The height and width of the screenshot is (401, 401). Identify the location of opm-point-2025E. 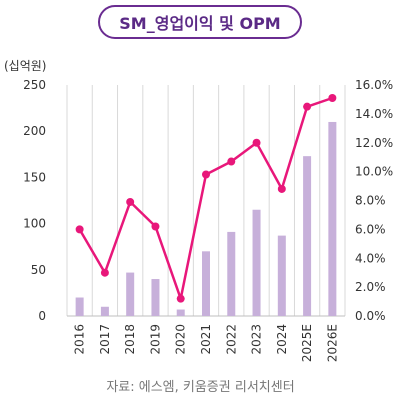
(307, 106).